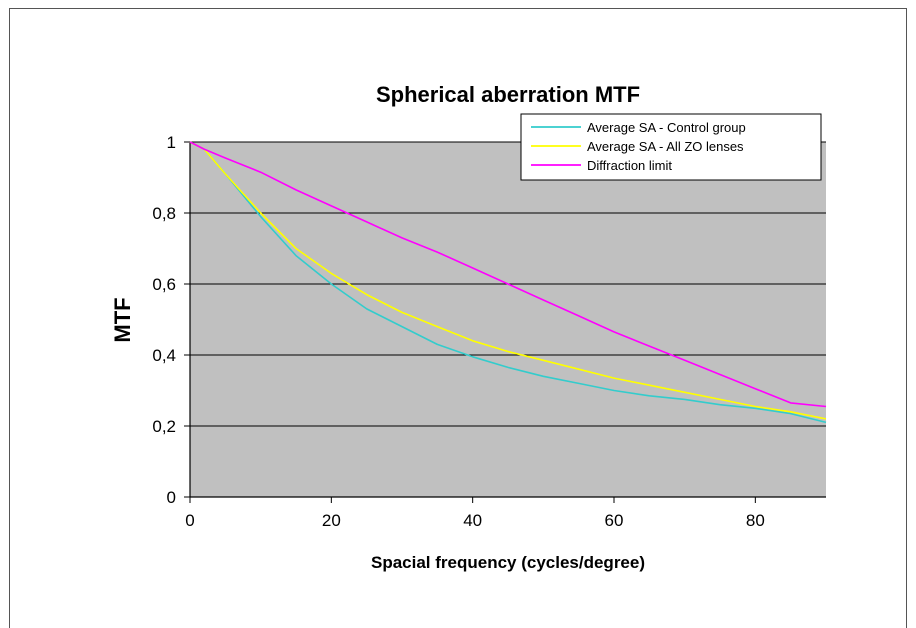 This screenshot has width=916, height=628. What do you see at coordinates (472, 520) in the screenshot?
I see `x-tick-label-2: 40` at bounding box center [472, 520].